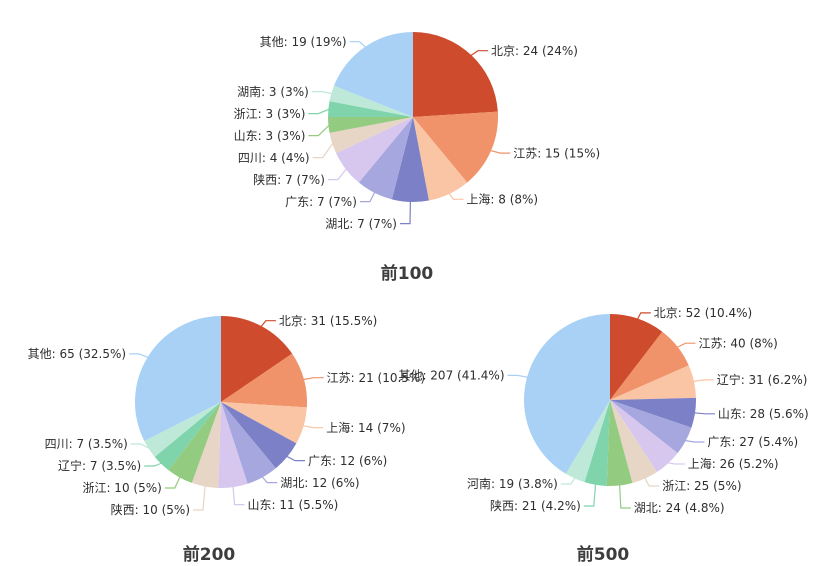  Describe the element at coordinates (643, 316) in the screenshot. I see `leader-line-前500-北京` at that location.